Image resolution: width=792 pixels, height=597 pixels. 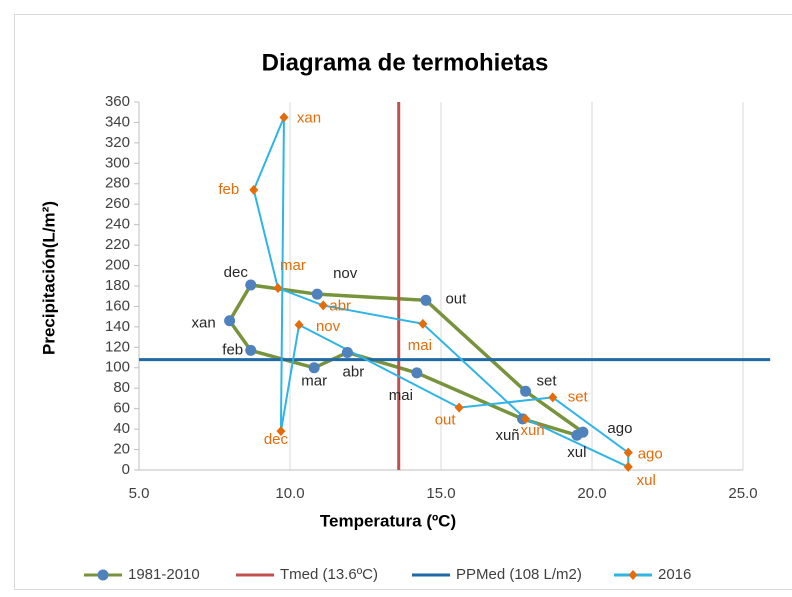 What do you see at coordinates (121, 428) in the screenshot?
I see `y-tick-label: 40` at bounding box center [121, 428].